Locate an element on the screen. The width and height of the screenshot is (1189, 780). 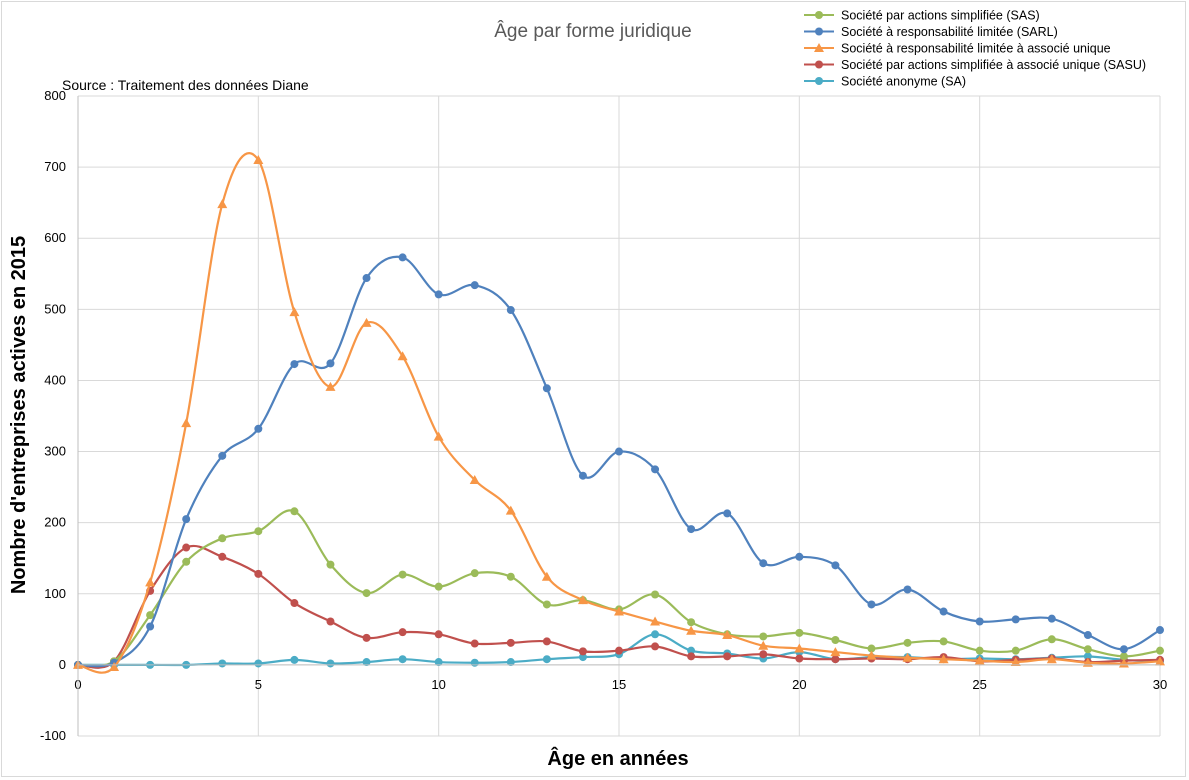
y-axis-label: Nombre d'entreprises actives en 2015 is located at coordinates (19, 415).